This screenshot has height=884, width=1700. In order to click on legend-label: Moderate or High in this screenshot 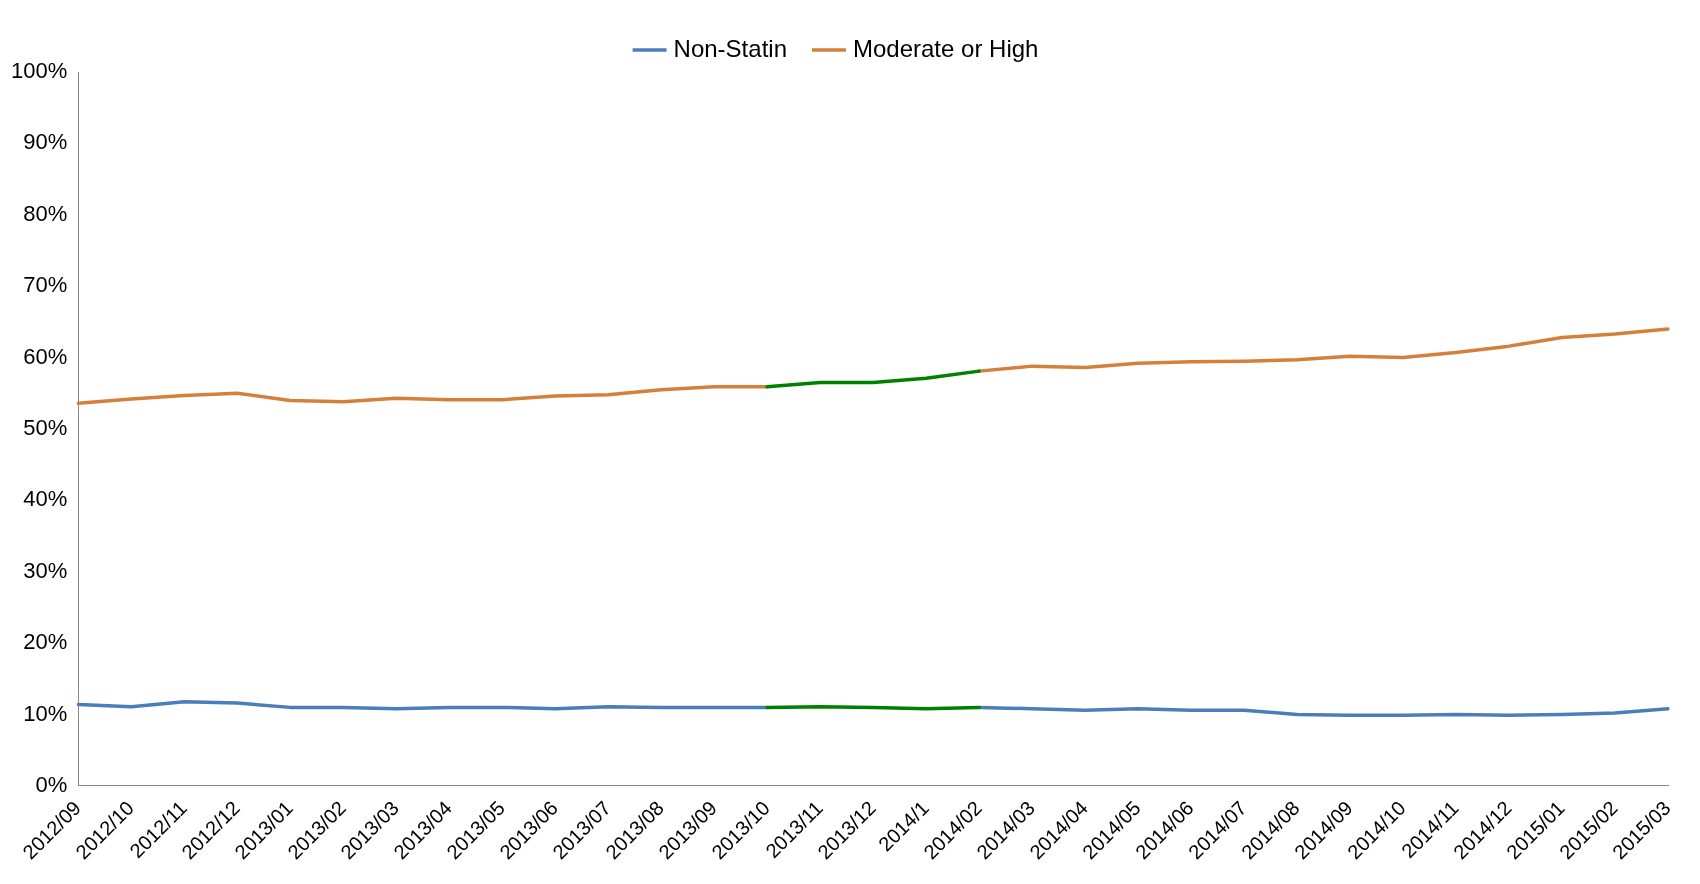, I will do `click(945, 48)`.